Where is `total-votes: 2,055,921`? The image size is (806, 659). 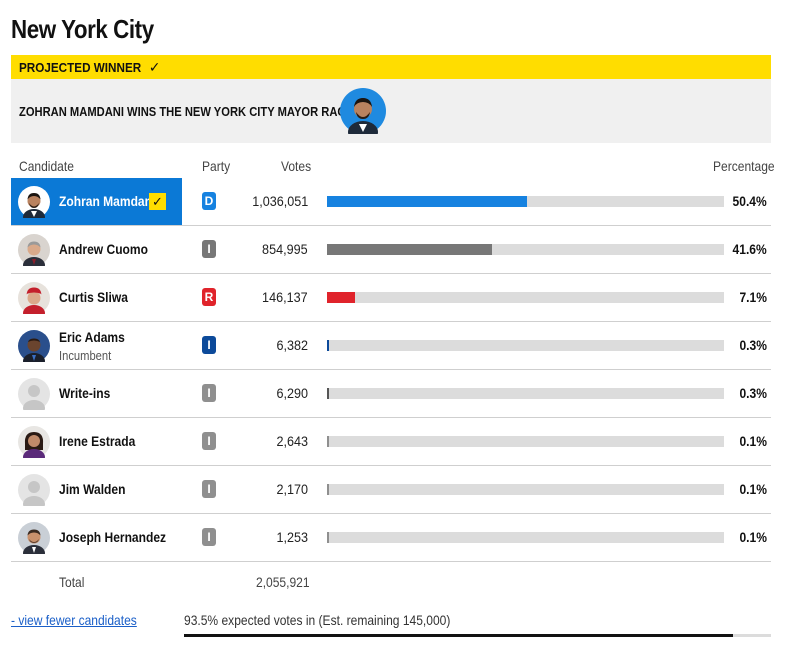 total-votes: 2,055,921 is located at coordinates (283, 582).